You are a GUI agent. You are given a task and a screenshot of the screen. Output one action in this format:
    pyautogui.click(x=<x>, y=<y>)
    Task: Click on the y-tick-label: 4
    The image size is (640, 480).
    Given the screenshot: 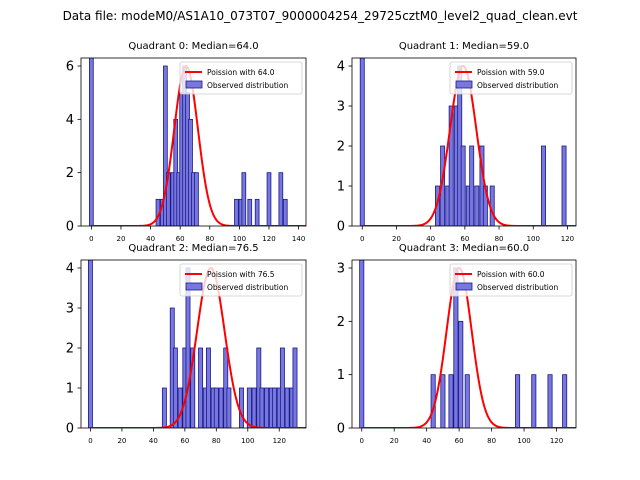 What is the action you would take?
    pyautogui.click(x=70, y=120)
    